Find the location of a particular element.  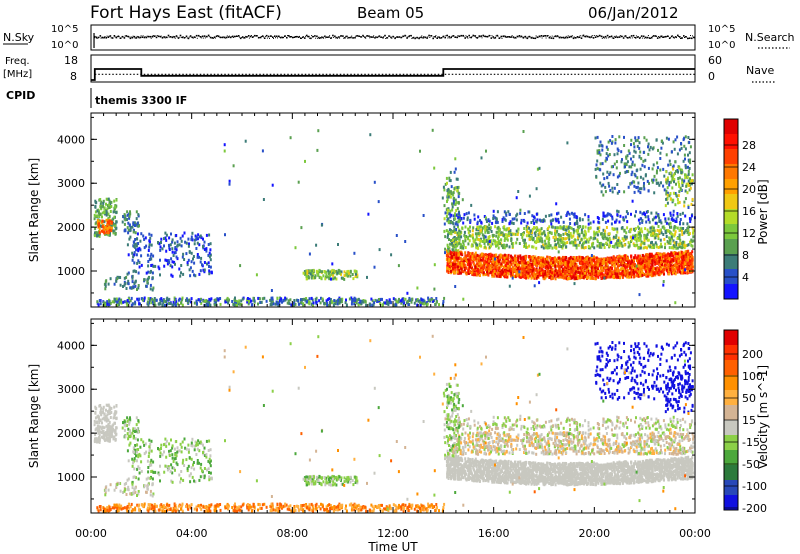

nsearch-tick-low: 10^0 is located at coordinates (721, 45).